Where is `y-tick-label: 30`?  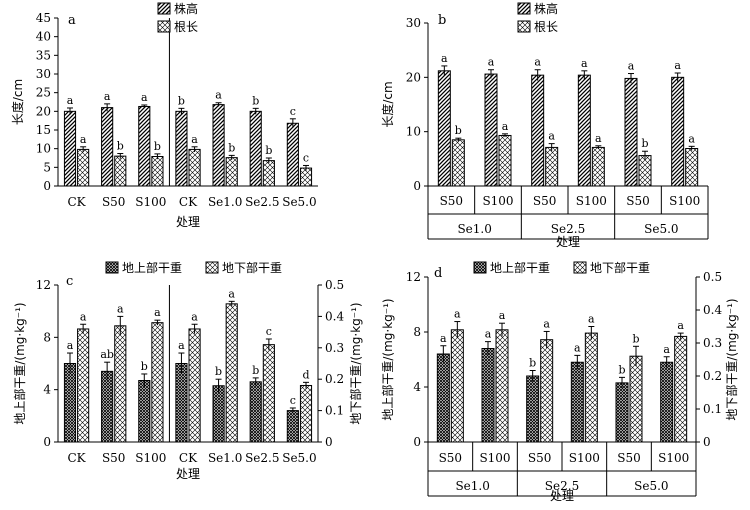
y-tick-label: 30 is located at coordinates (413, 23).